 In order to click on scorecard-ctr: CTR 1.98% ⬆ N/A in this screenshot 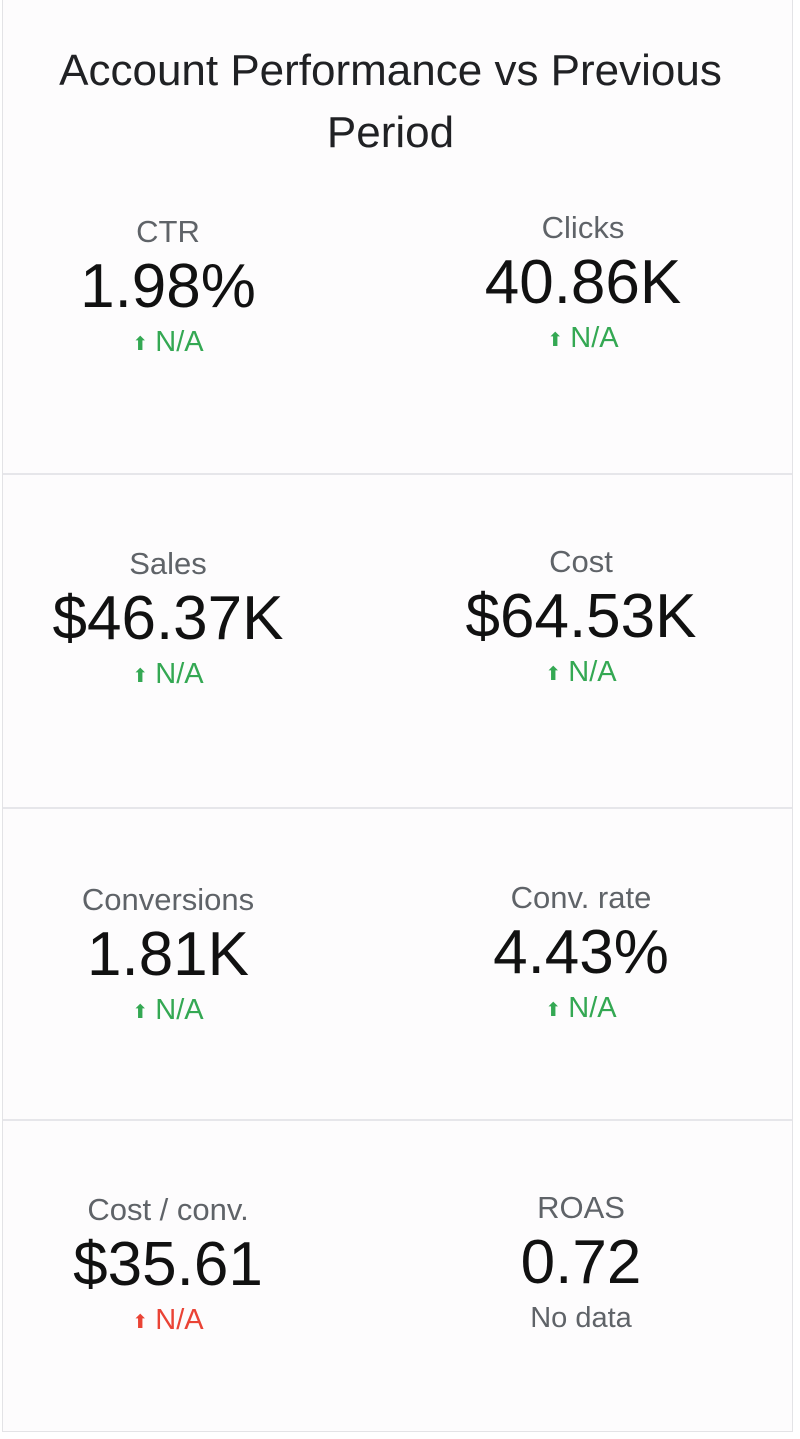, I will do `click(168, 288)`.